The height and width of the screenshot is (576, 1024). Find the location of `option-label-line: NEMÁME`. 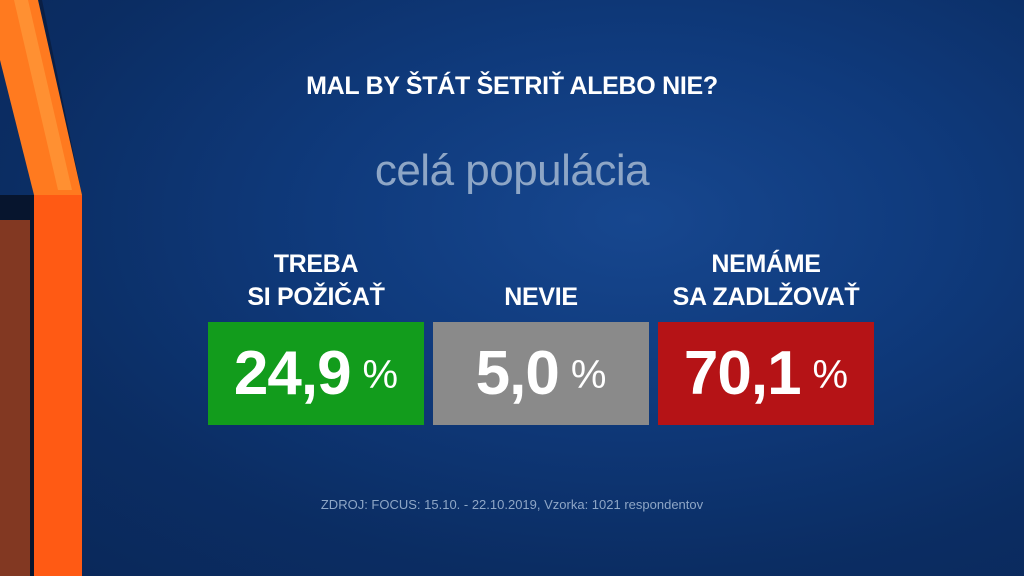

option-label-line: NEMÁME is located at coordinates (766, 264).